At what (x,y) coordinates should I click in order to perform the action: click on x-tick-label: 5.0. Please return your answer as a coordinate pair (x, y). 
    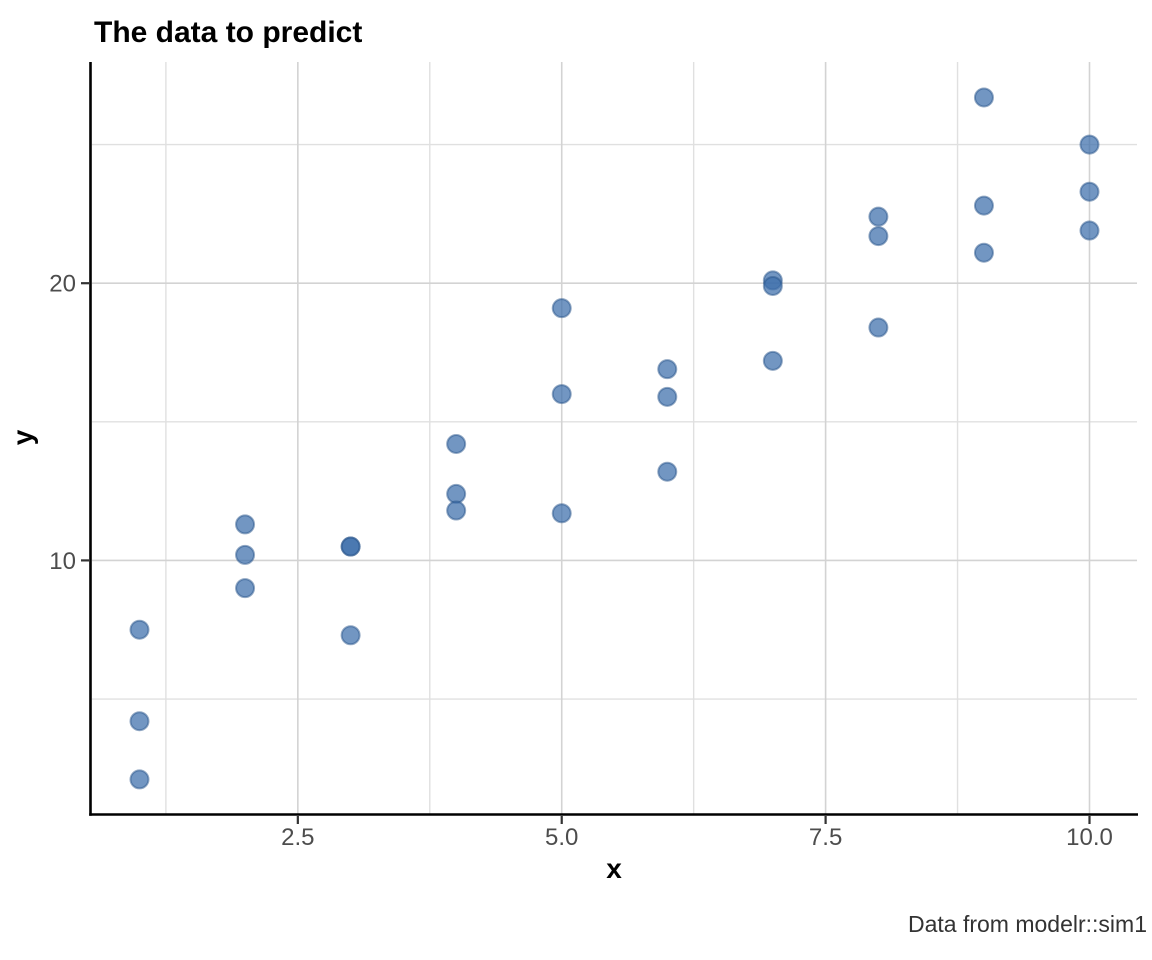
    Looking at the image, I should click on (561, 837).